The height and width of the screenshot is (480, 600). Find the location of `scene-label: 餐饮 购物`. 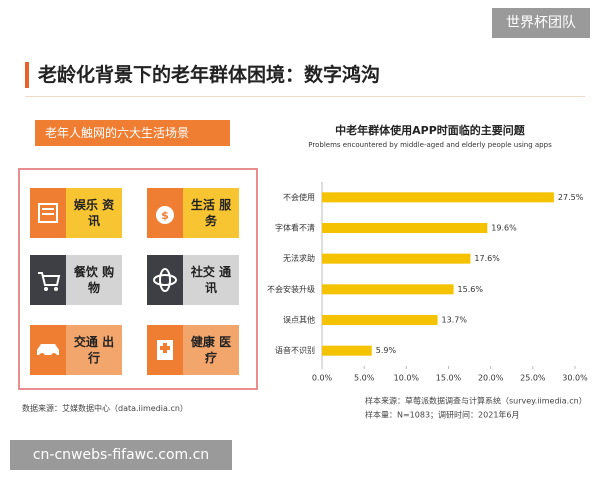

scene-label: 餐饮 购物 is located at coordinates (94, 280).